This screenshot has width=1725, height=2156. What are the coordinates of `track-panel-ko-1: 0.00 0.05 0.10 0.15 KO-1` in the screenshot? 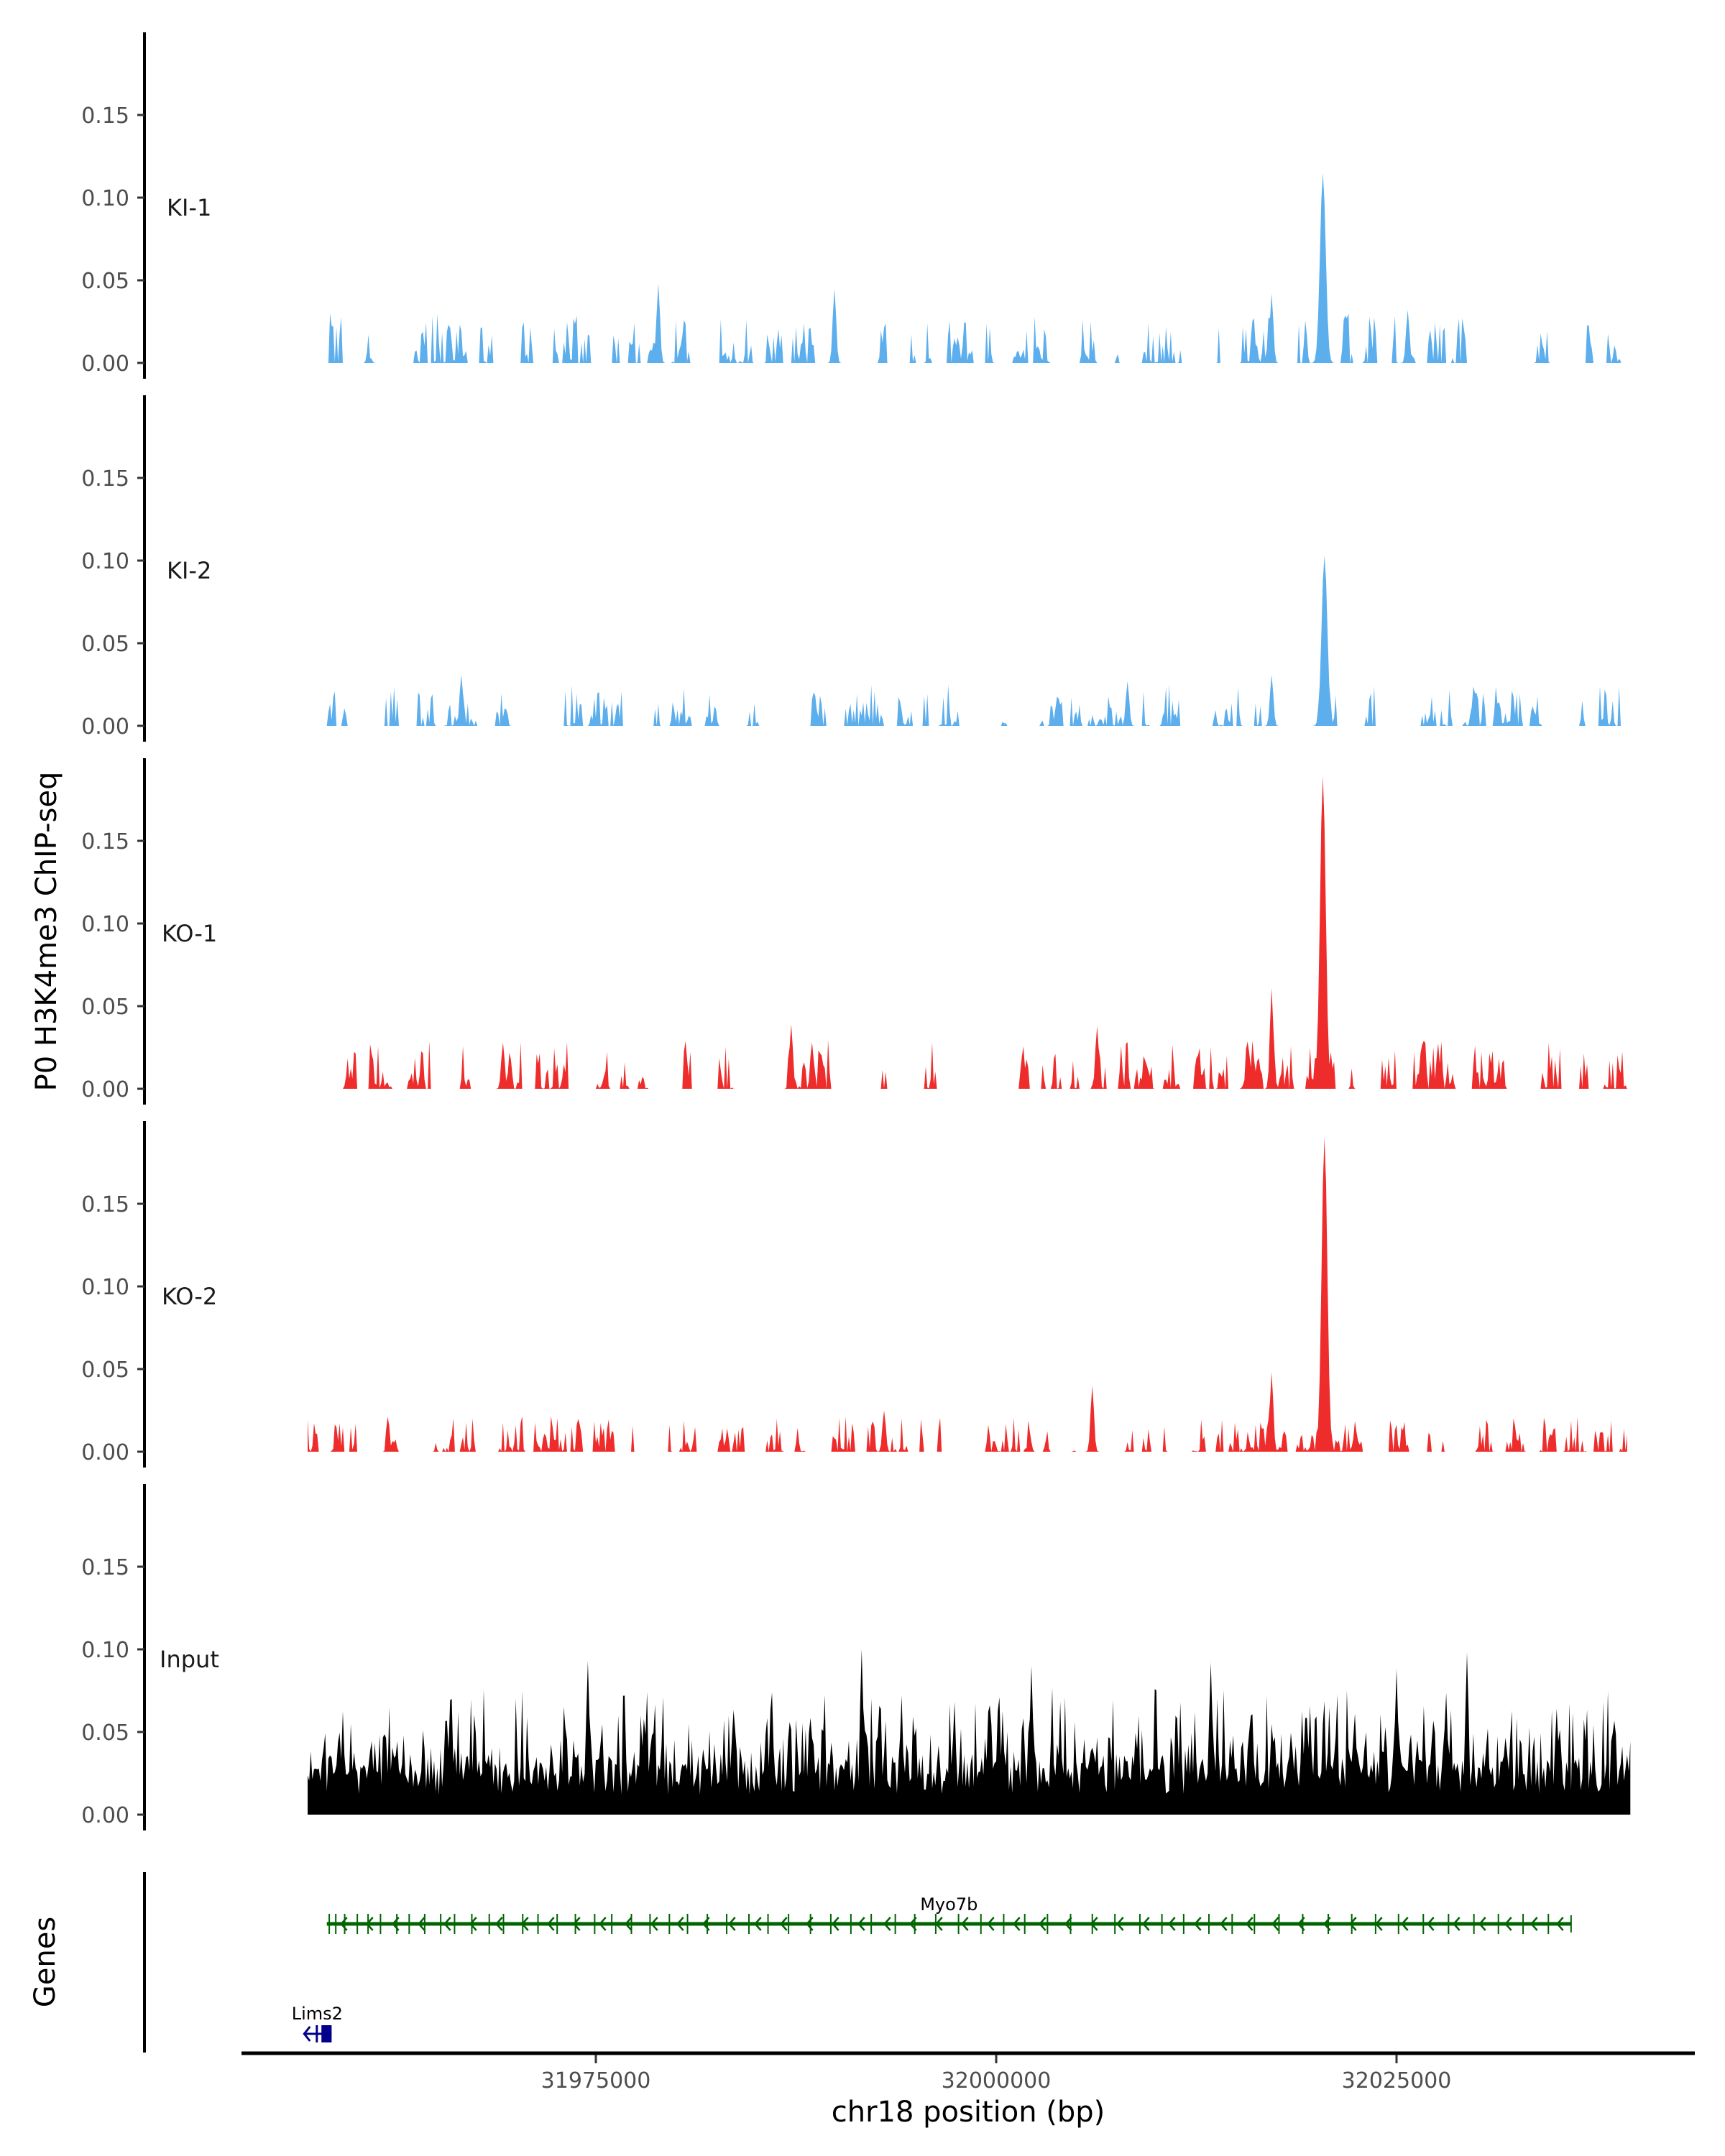 It's located at (856, 931).